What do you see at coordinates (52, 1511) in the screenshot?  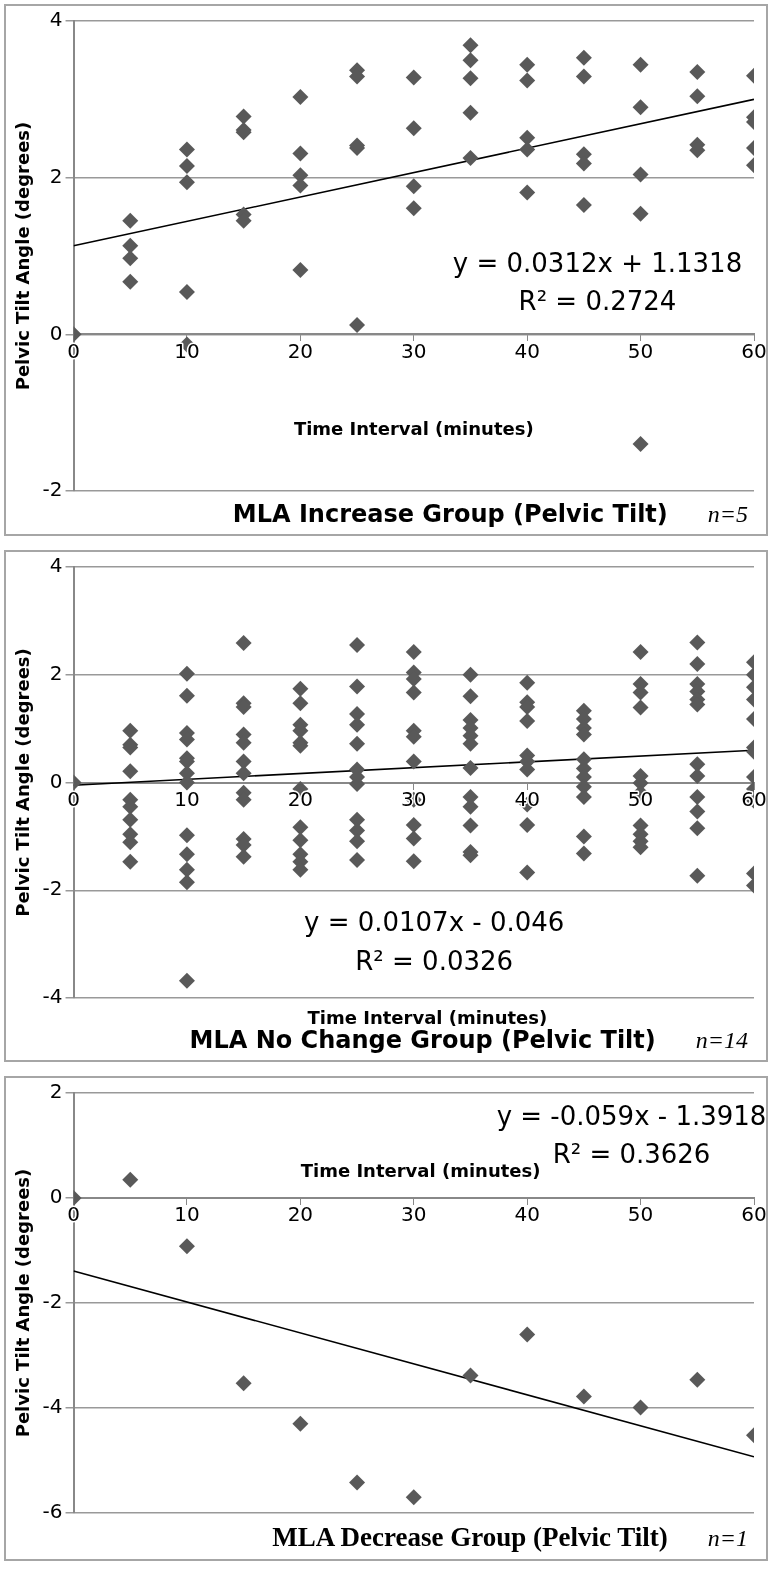 I see `y-tick-label: -6` at bounding box center [52, 1511].